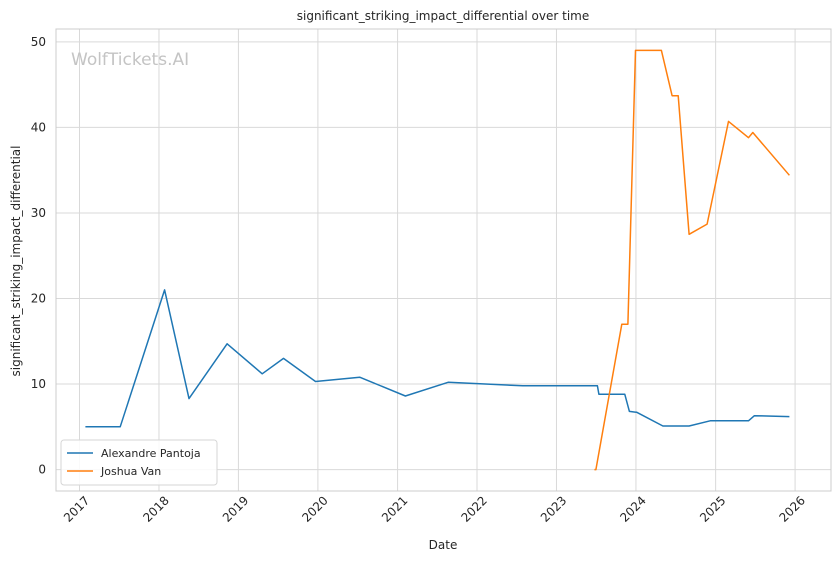 This screenshot has height=561, width=840. What do you see at coordinates (130, 60) in the screenshot?
I see `watermark: WolfTickets.AI` at bounding box center [130, 60].